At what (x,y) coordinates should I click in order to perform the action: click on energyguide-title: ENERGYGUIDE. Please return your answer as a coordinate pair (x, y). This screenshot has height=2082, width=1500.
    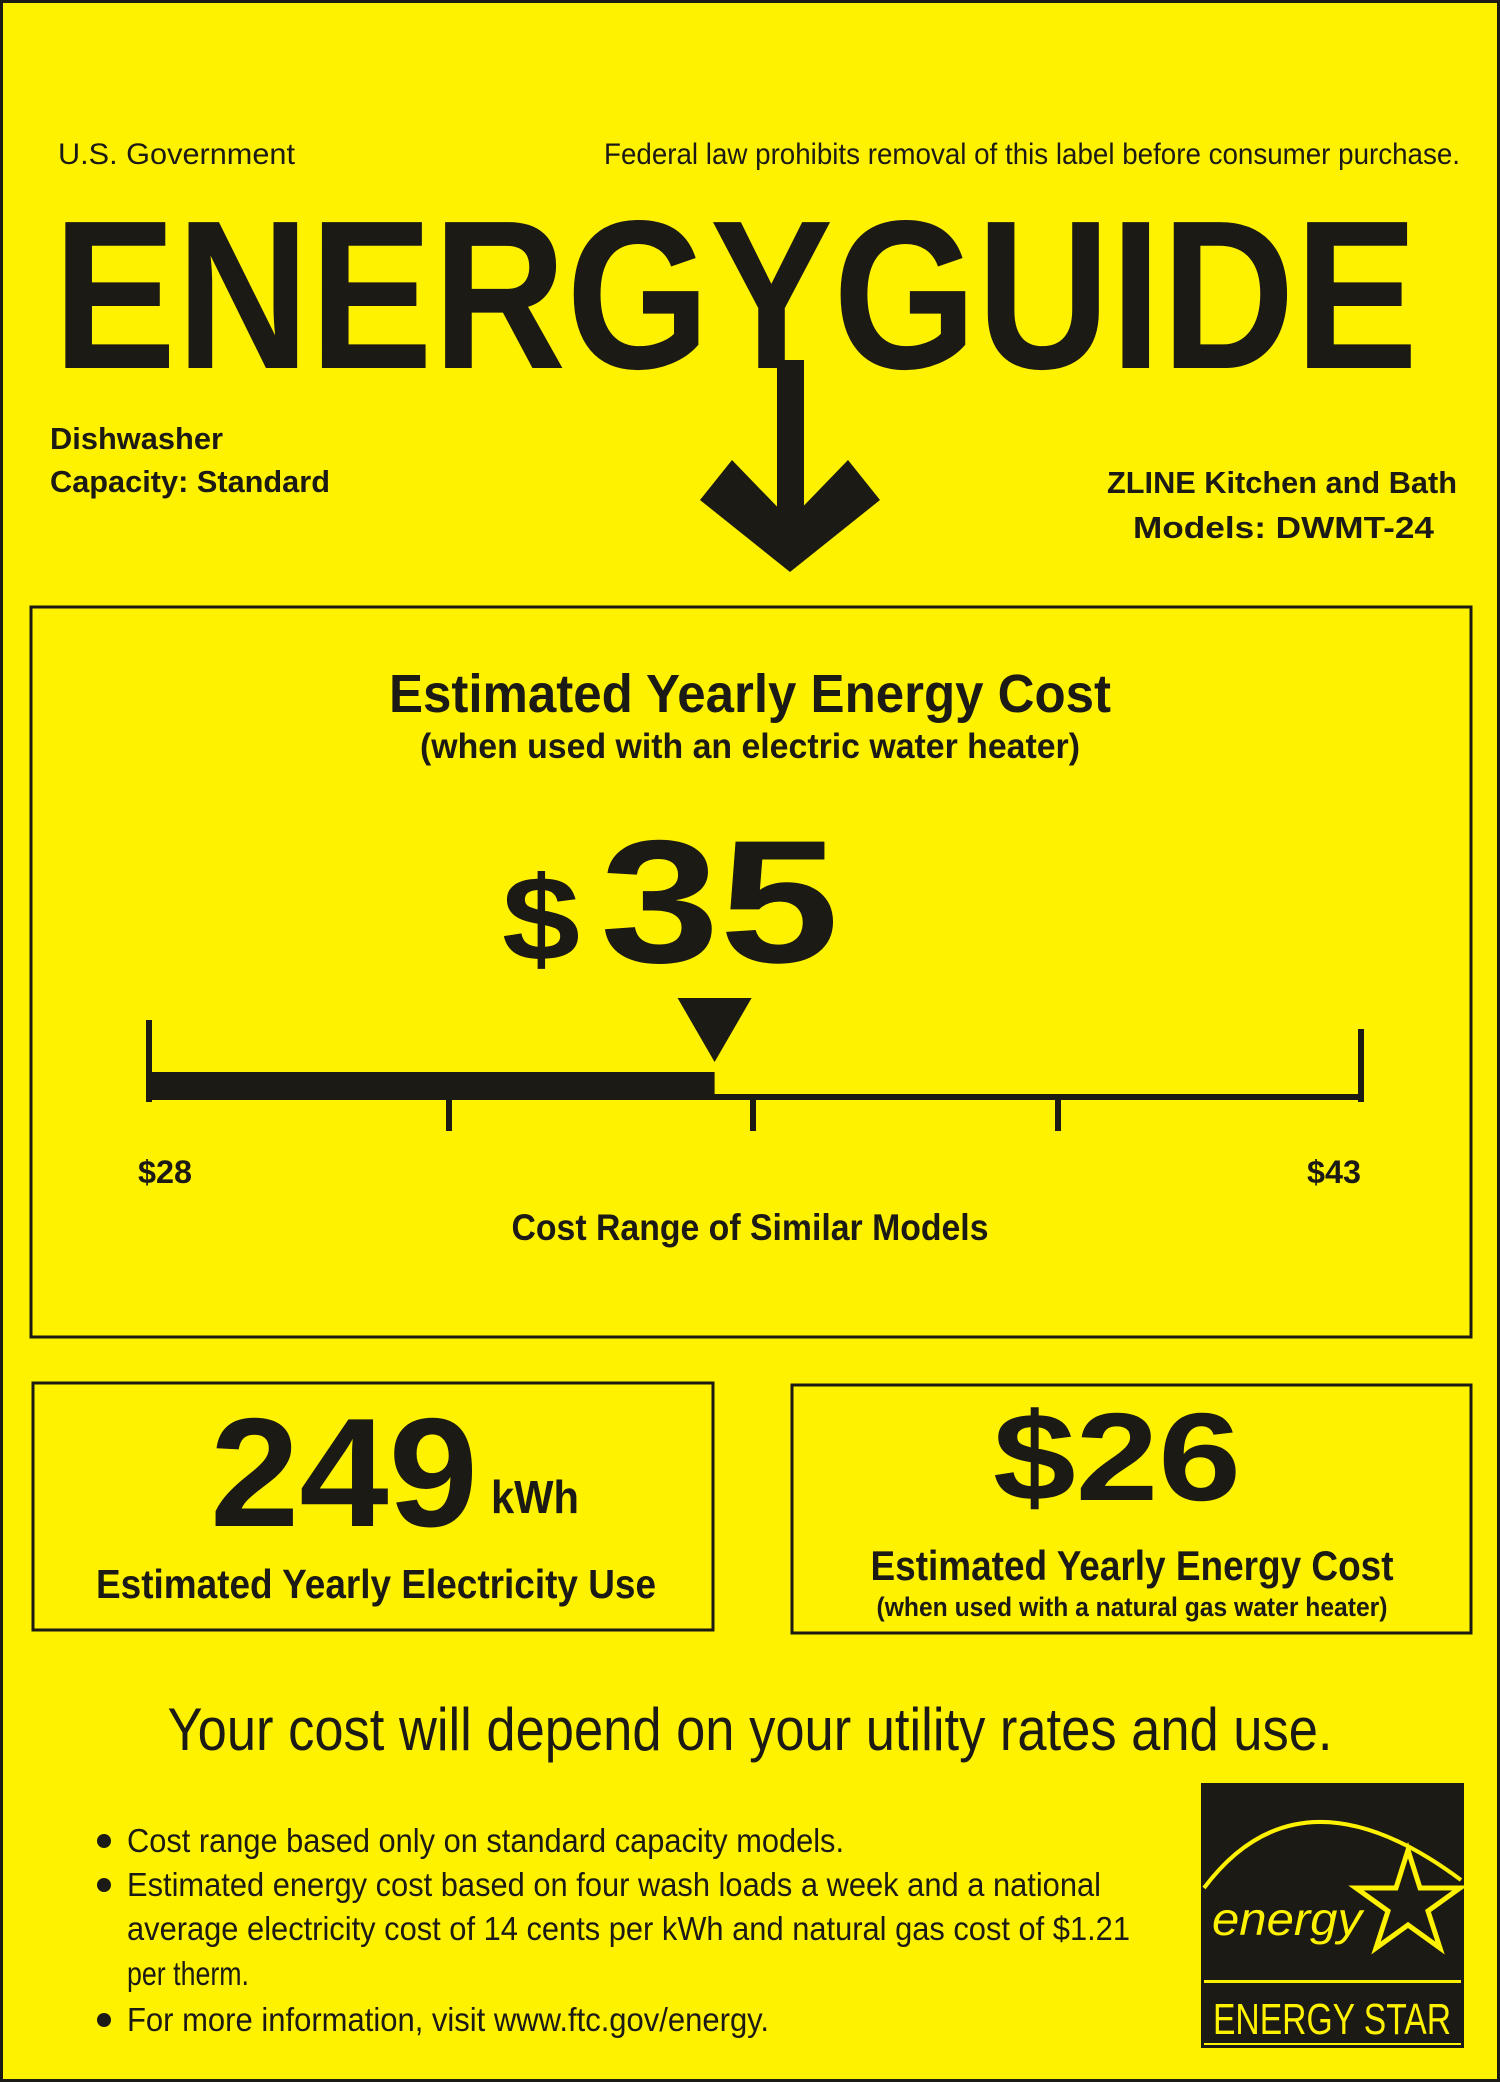
    Looking at the image, I should click on (735, 294).